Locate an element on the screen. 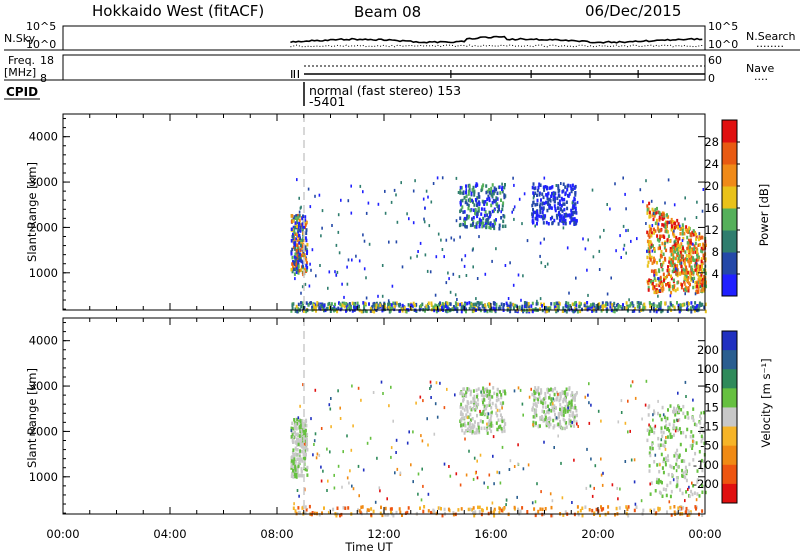 This screenshot has width=800, height=554. freq-right-tick-bottom: 0 is located at coordinates (711, 78).